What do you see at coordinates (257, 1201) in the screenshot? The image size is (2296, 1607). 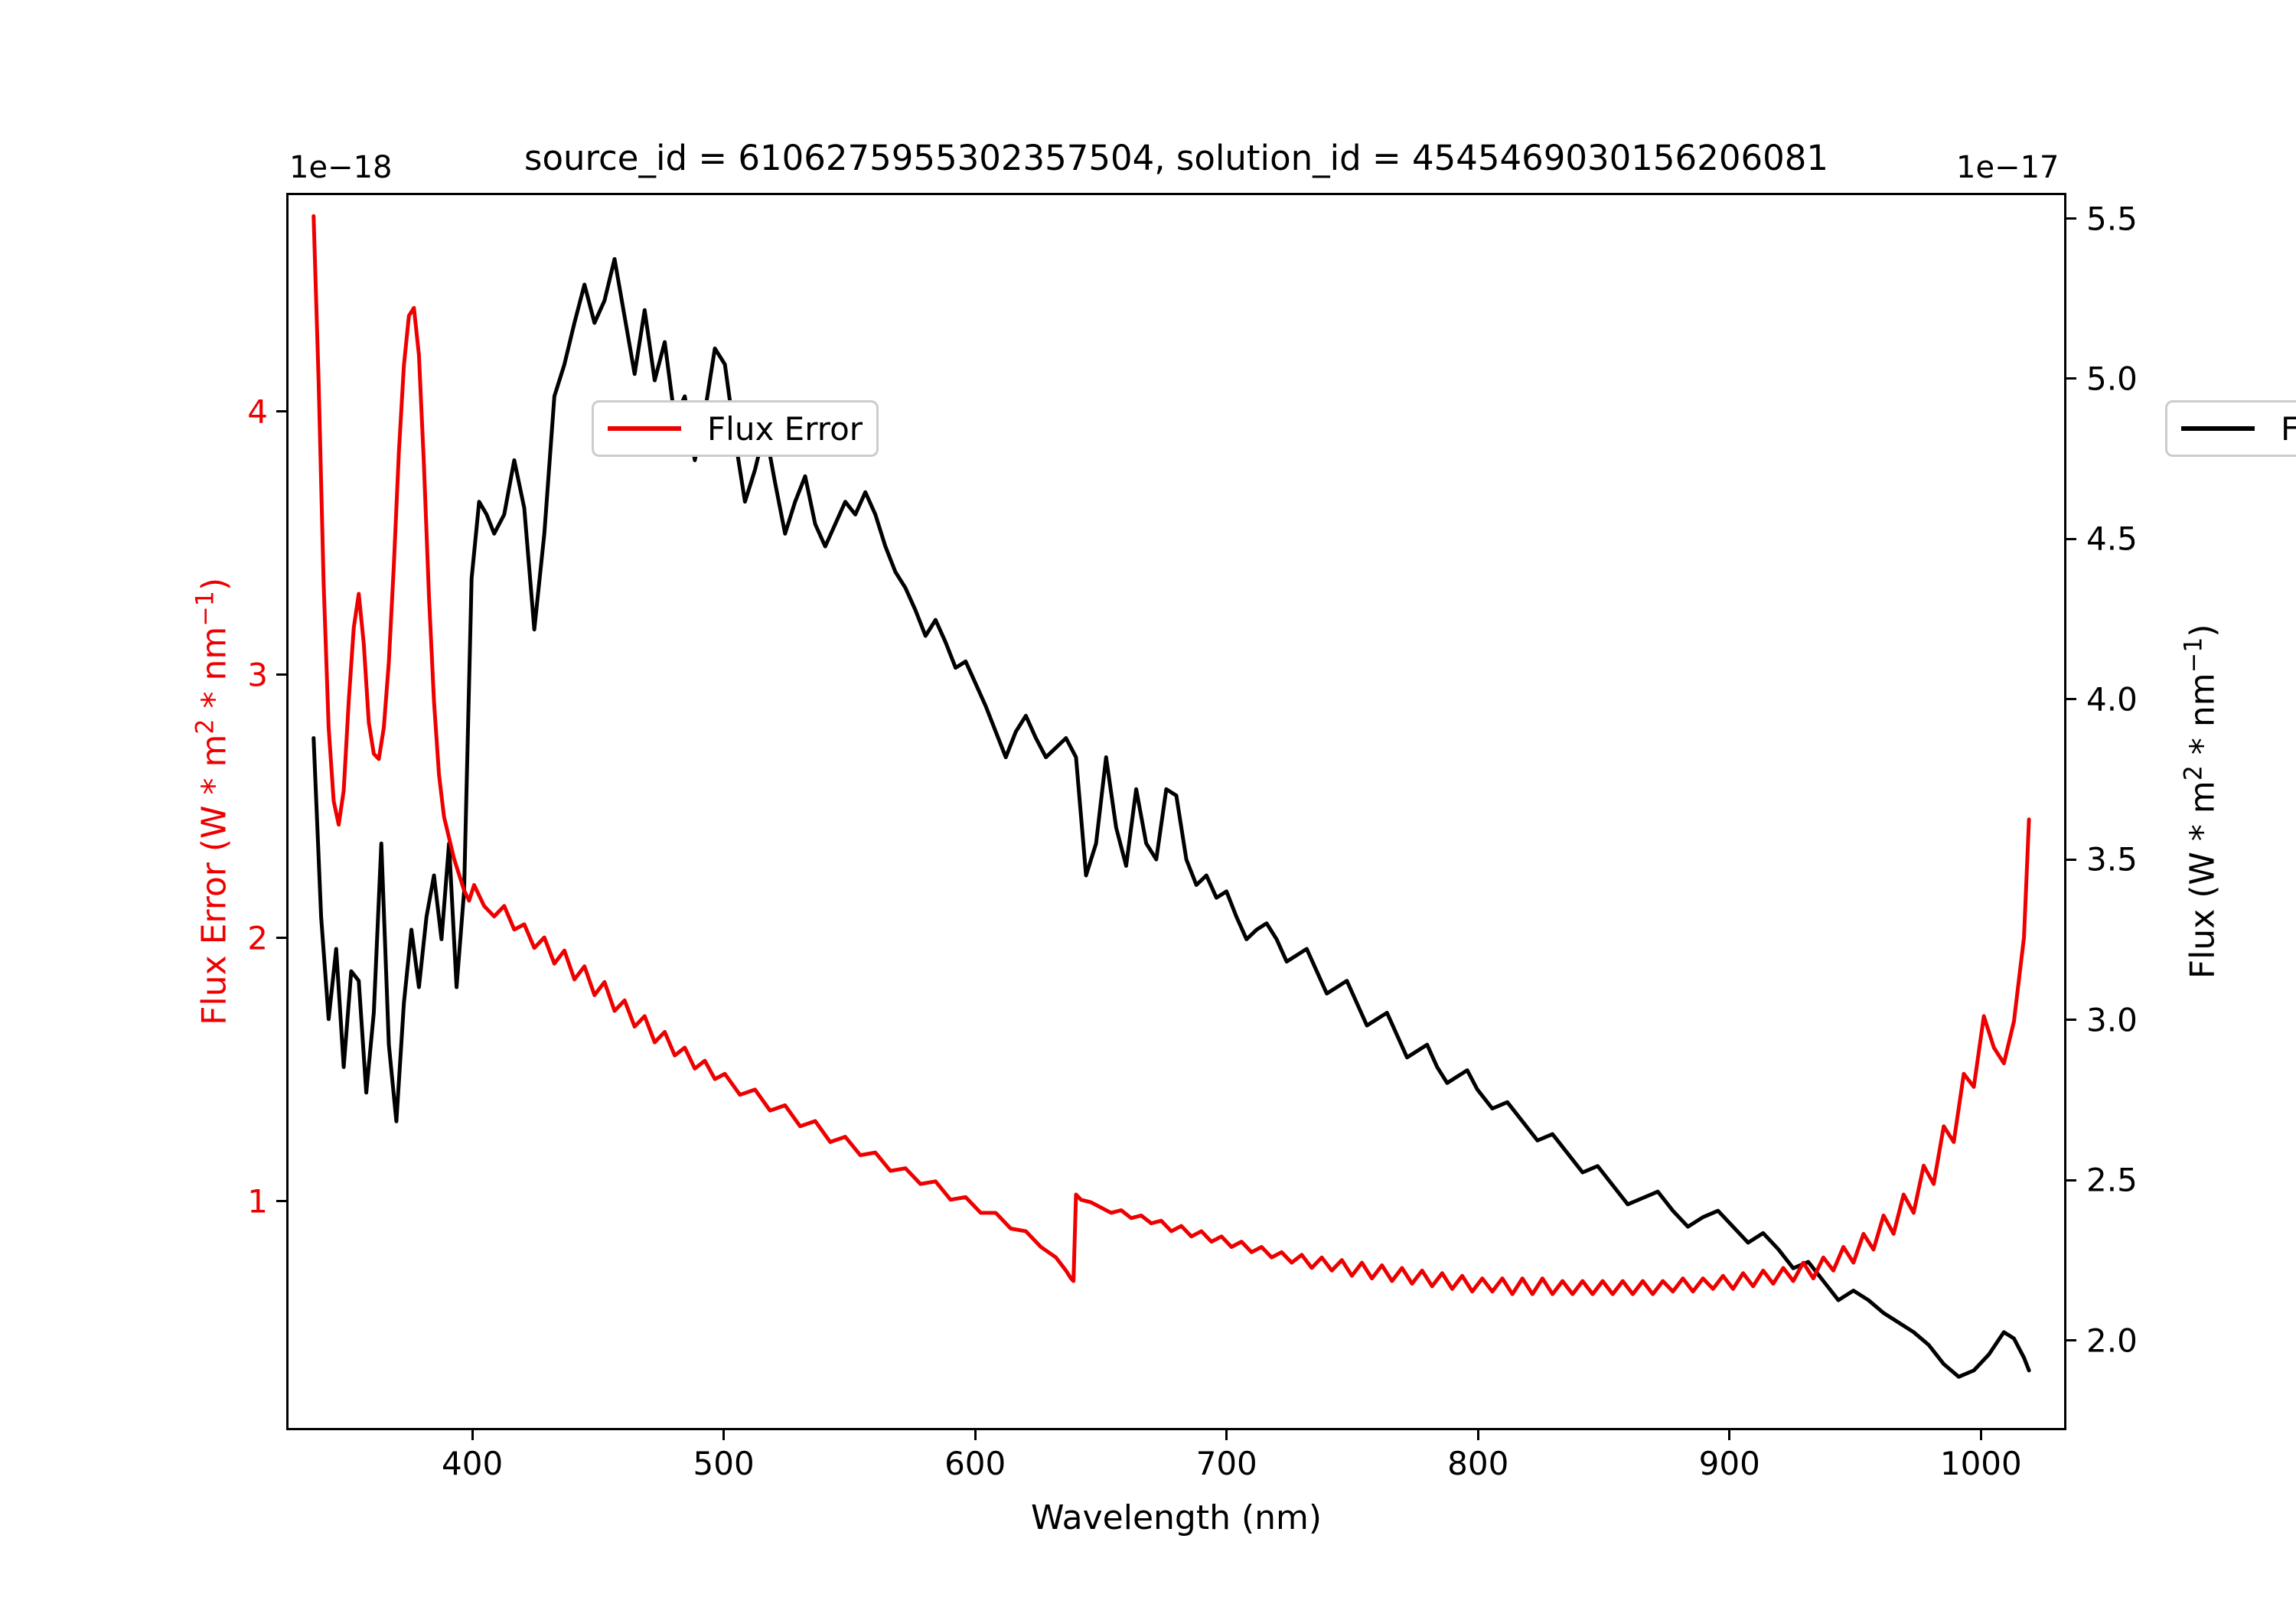 I see `left-y-tick-label: 1` at bounding box center [257, 1201].